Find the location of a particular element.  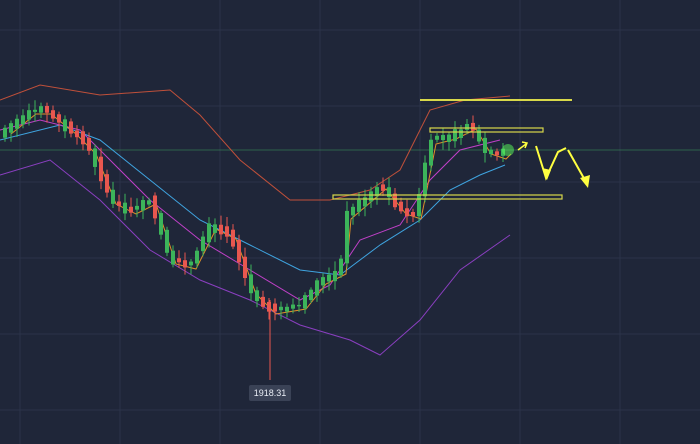

price-tag-box is located at coordinates (270, 393).